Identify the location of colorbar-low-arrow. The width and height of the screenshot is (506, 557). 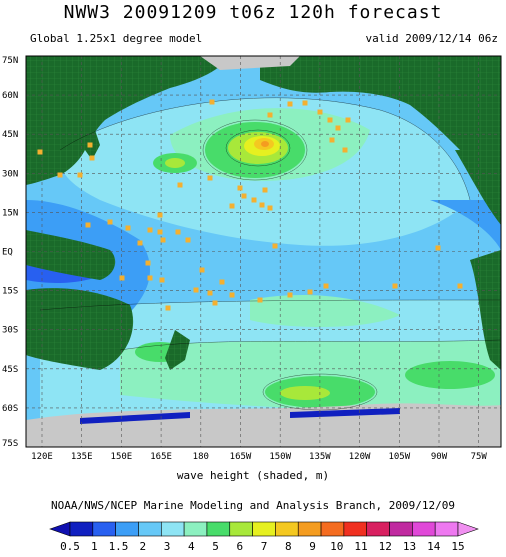
(60, 529).